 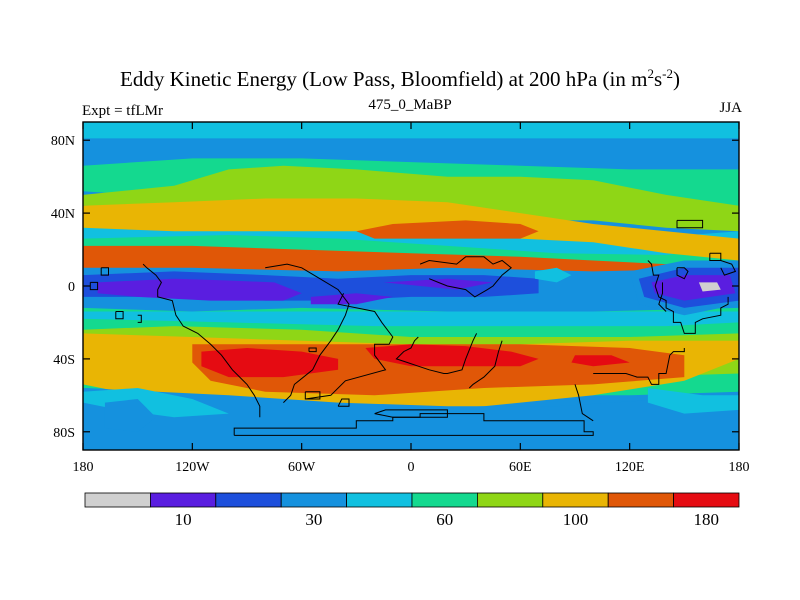 What do you see at coordinates (576, 519) in the screenshot?
I see `colorbar-label: 100` at bounding box center [576, 519].